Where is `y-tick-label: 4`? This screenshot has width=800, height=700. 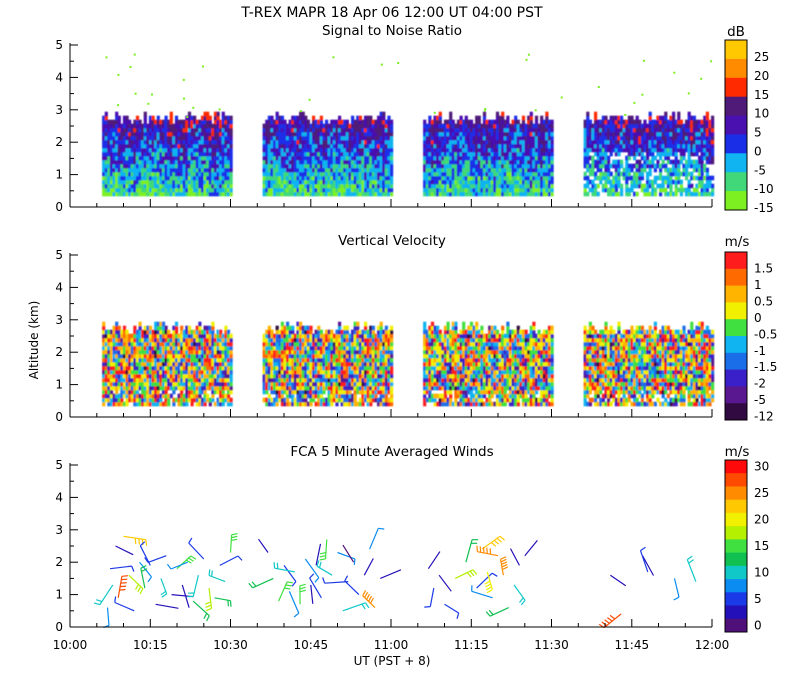 y-tick-label: 4 is located at coordinates (59, 77).